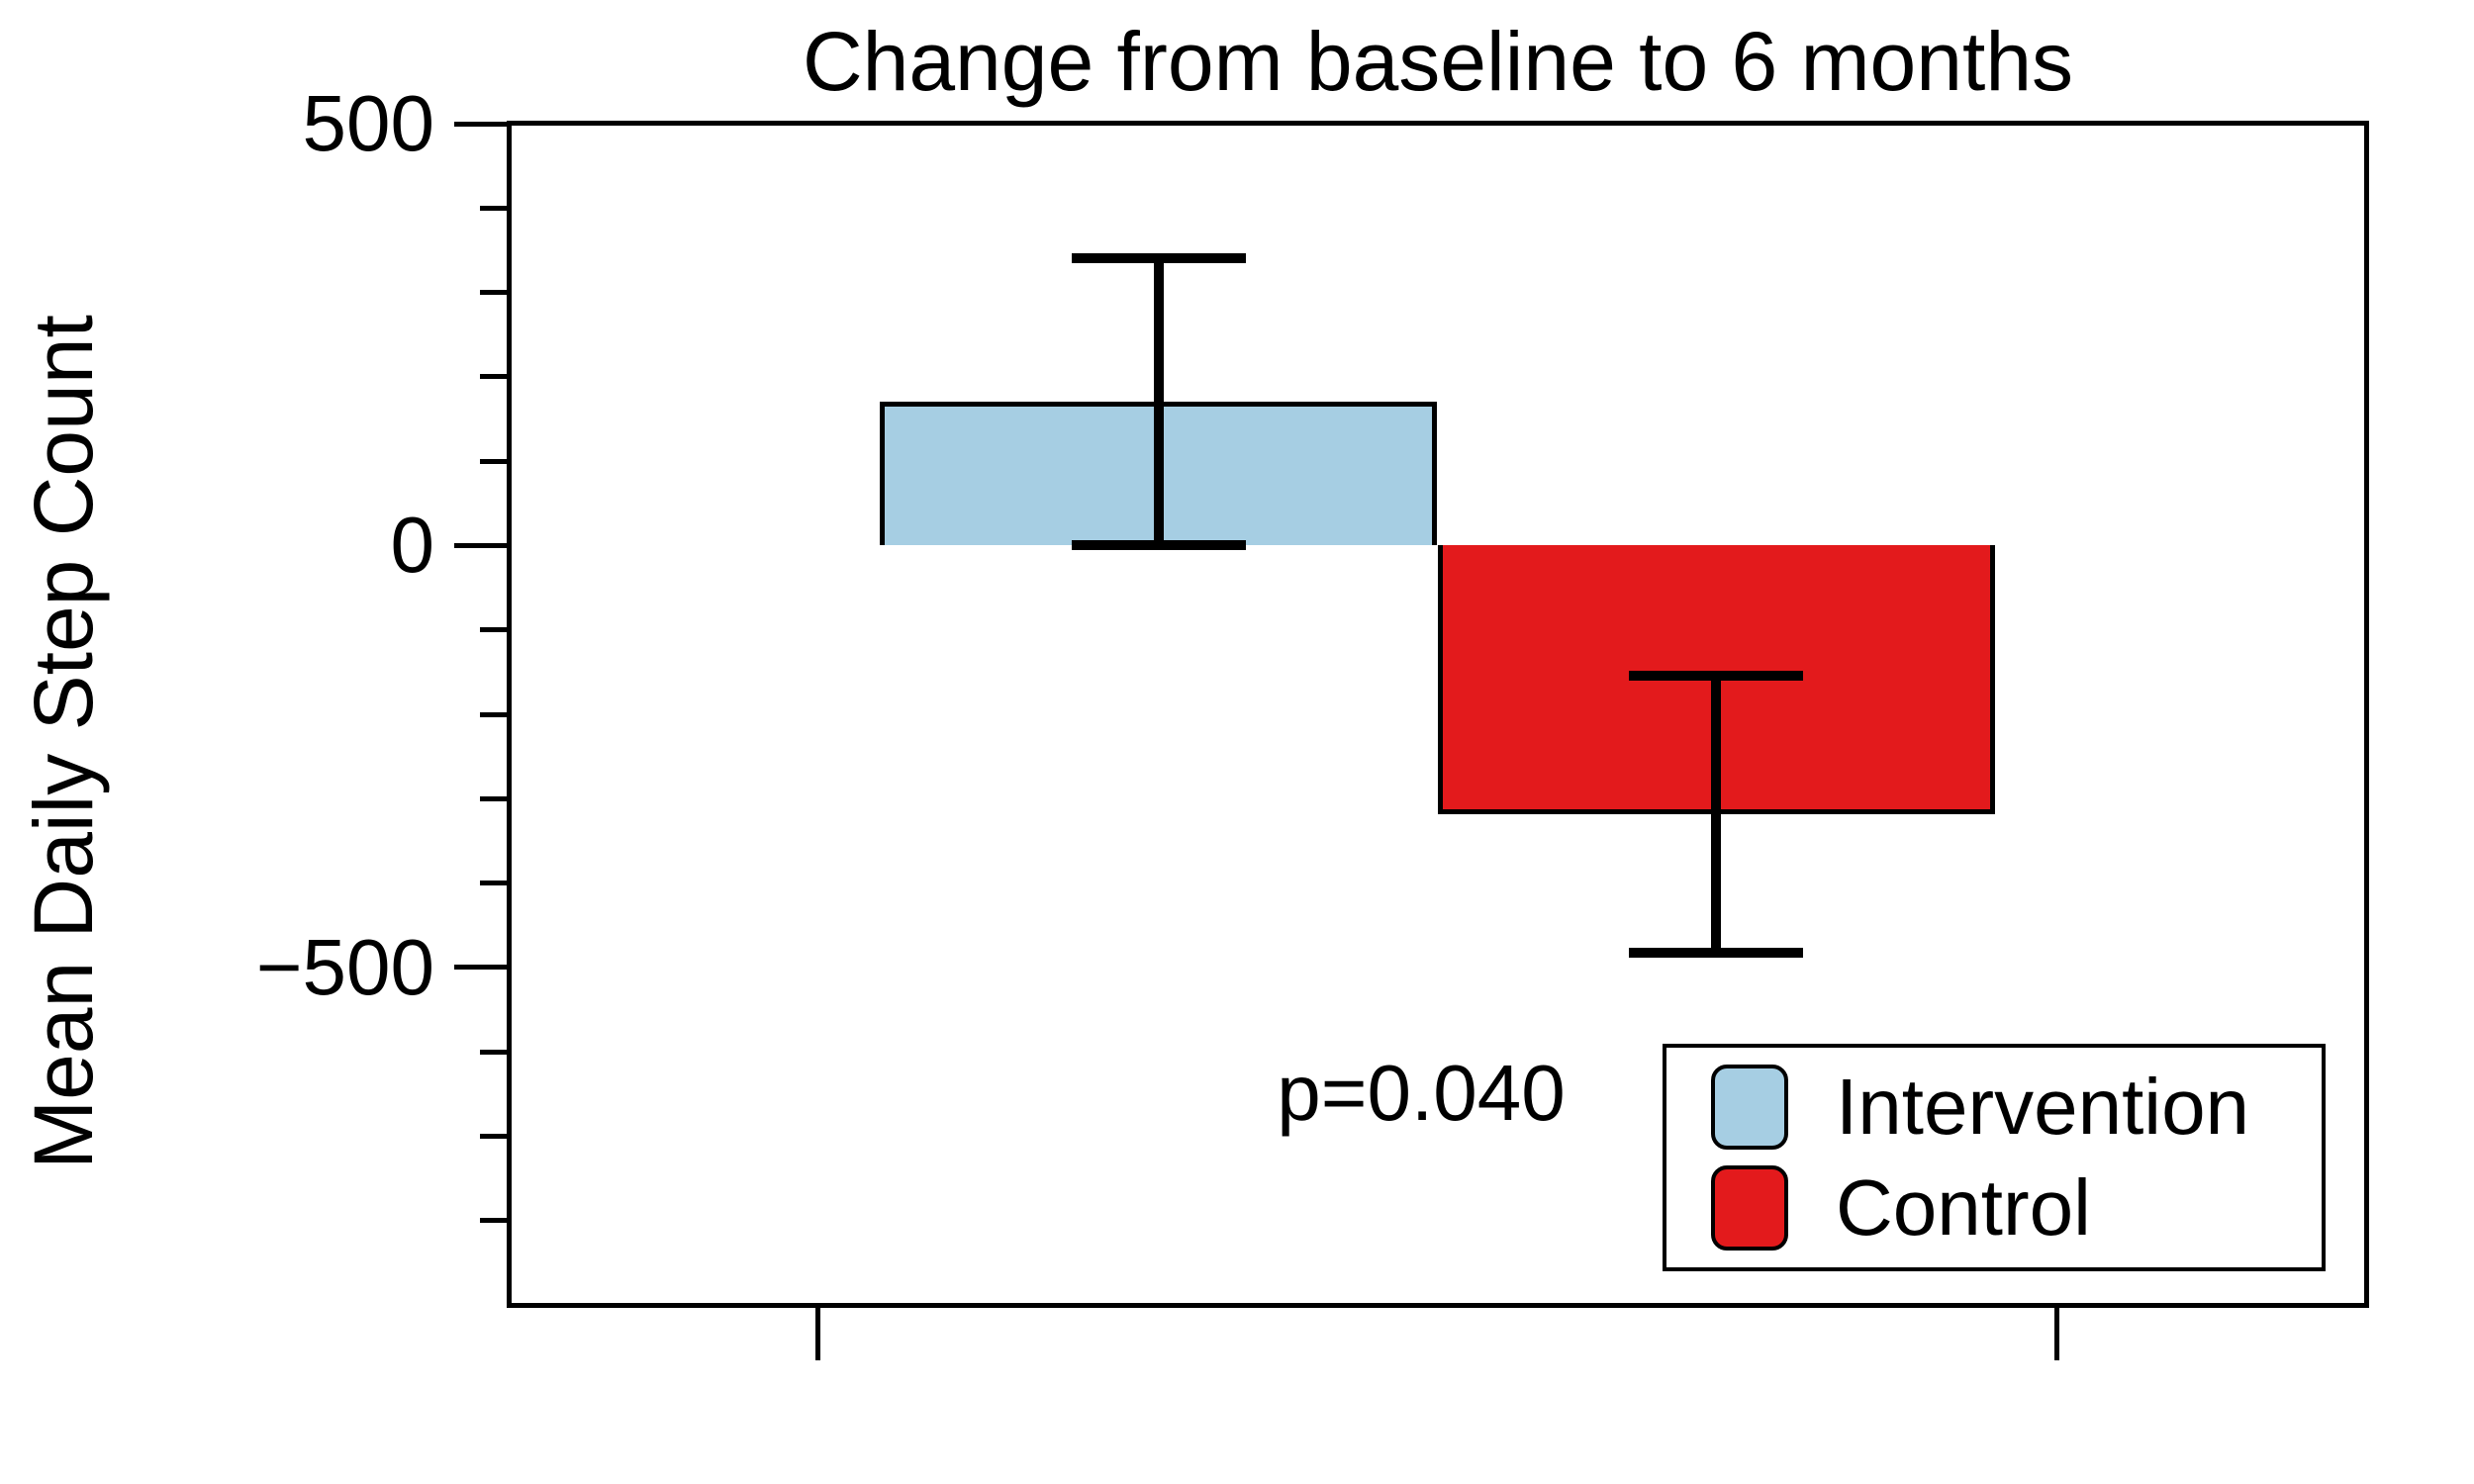 This screenshot has width=2474, height=1484. What do you see at coordinates (1964, 1207) in the screenshot?
I see `legend-label-control: Control` at bounding box center [1964, 1207].